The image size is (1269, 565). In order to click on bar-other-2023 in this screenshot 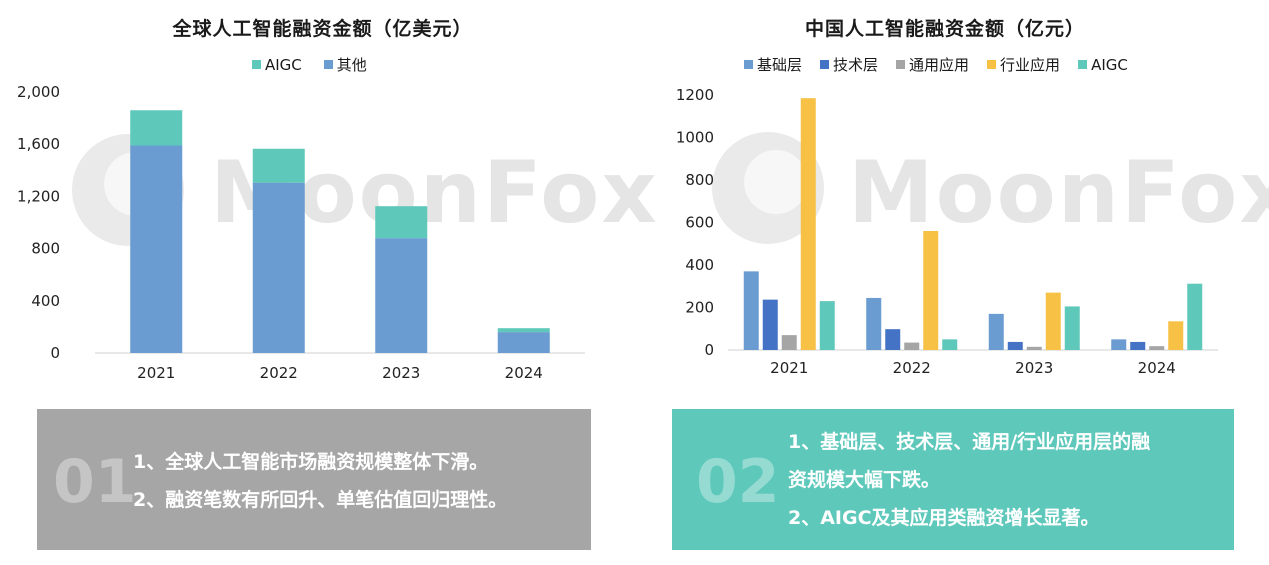, I will do `click(401, 295)`.